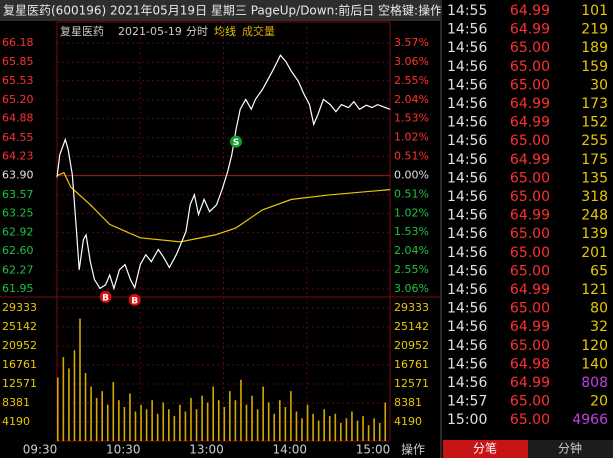 The image size is (613, 458). I want to click on tab-label: 分笔, so click(485, 448).